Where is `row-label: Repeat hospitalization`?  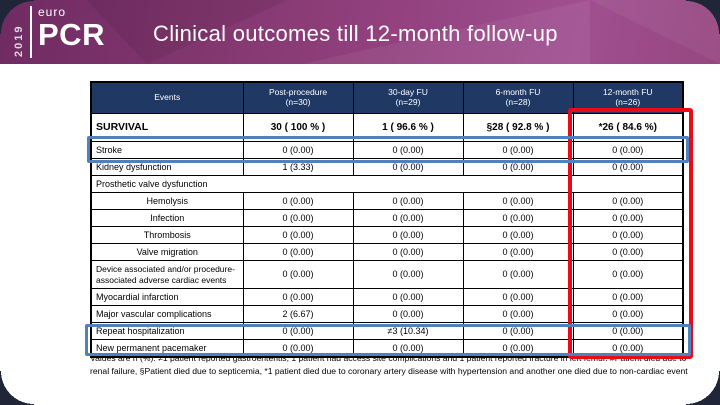 row-label: Repeat hospitalization is located at coordinates (167, 331).